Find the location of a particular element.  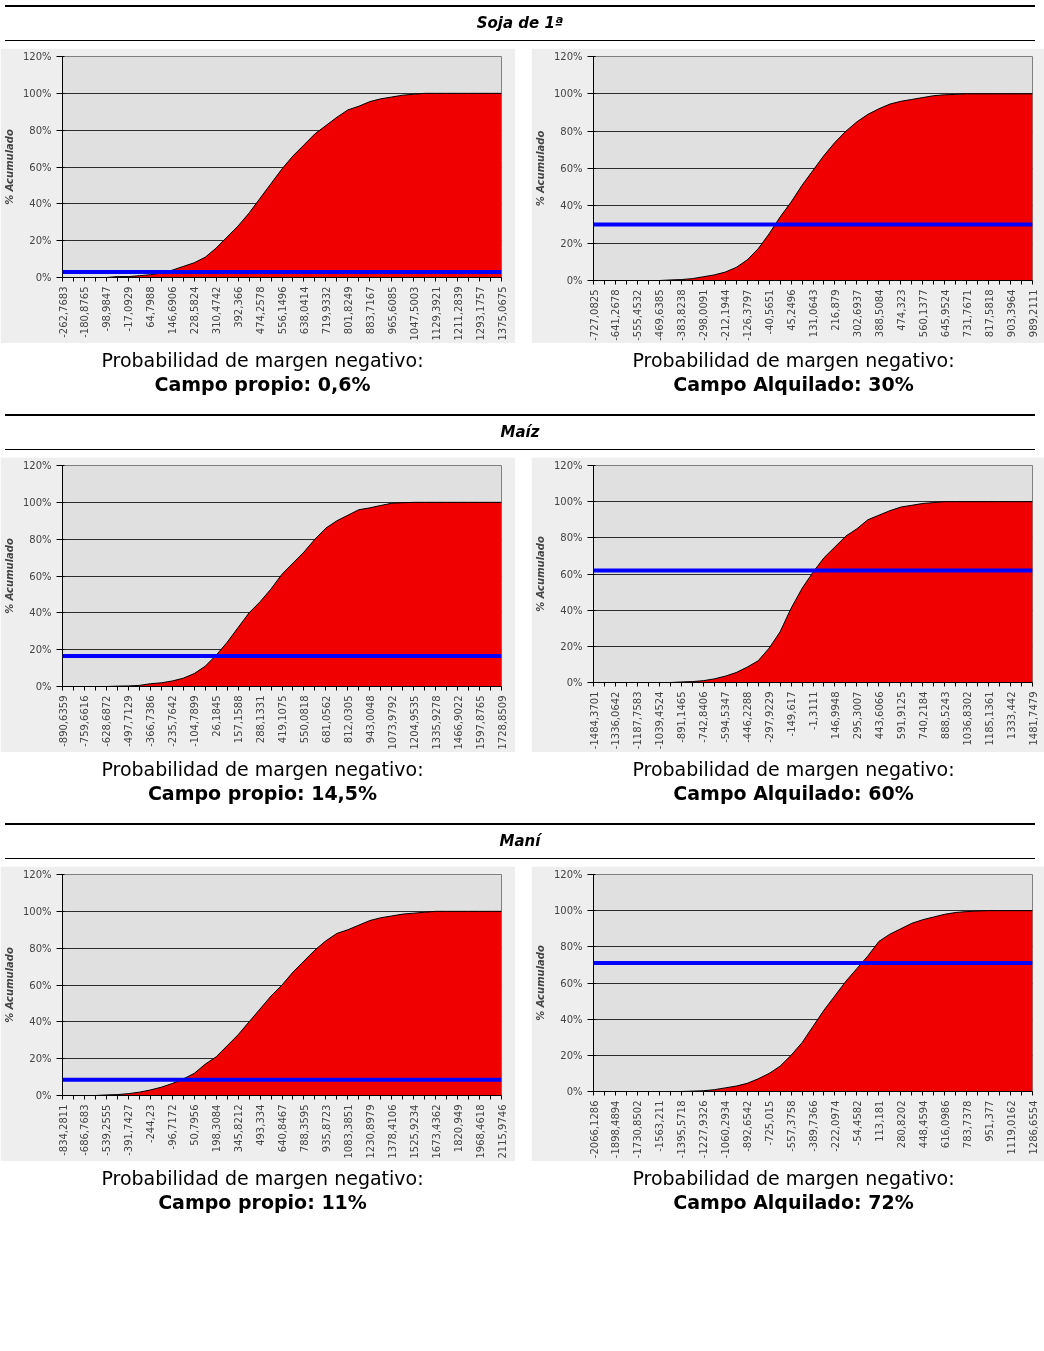

x-tick-label: 228,5824 is located at coordinates (195, 310).